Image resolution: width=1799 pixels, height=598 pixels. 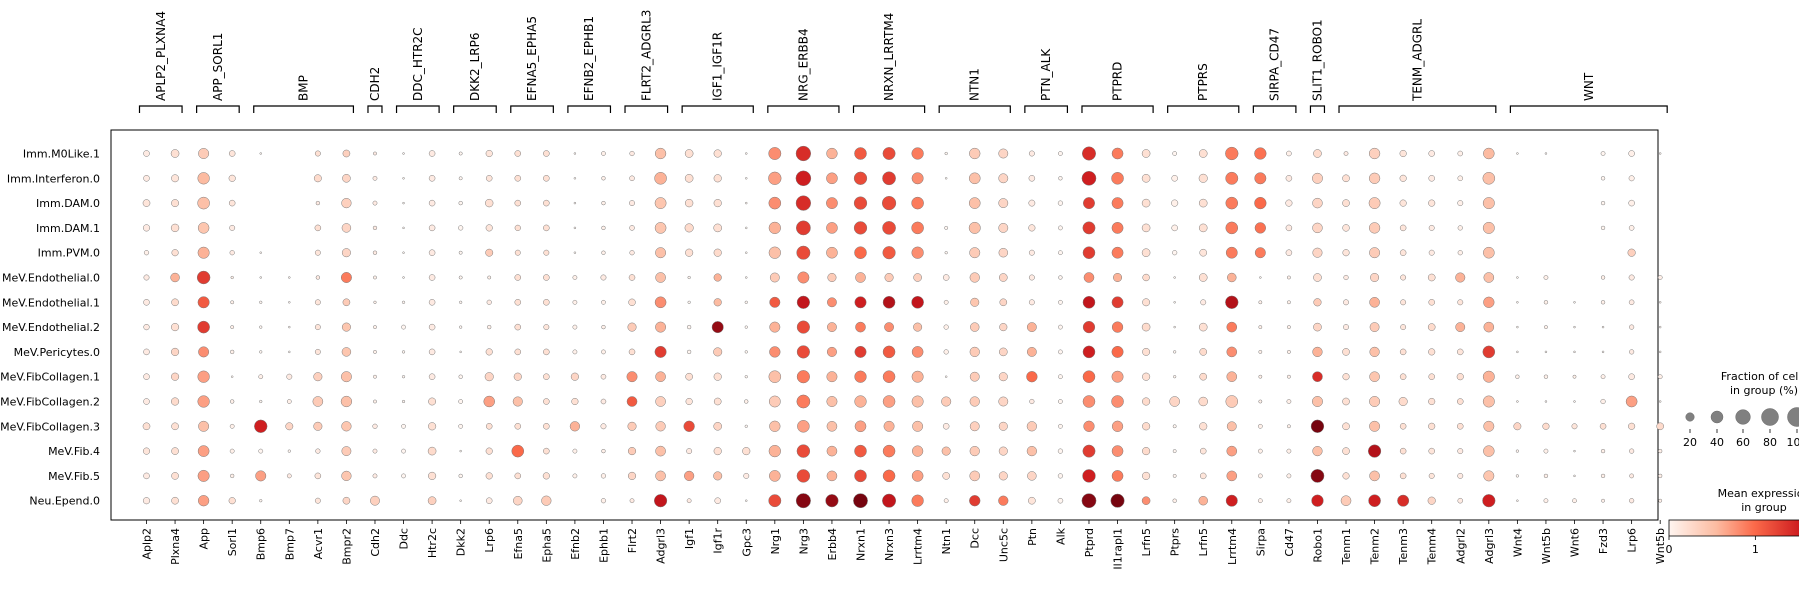 I want to click on size-legend-title: Fraction of cells, so click(x=1760, y=376).